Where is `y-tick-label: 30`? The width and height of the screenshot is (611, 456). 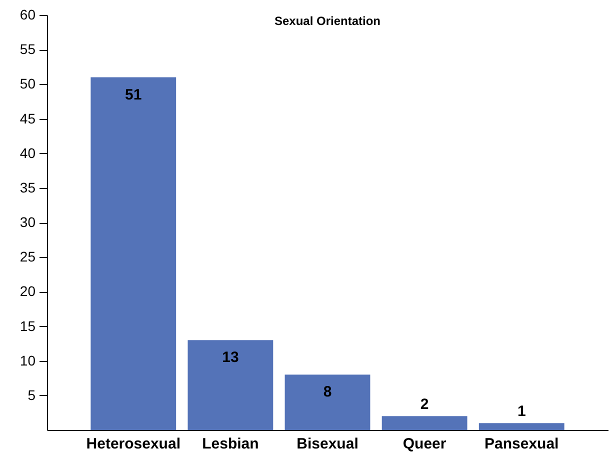 y-tick-label: 30 is located at coordinates (28, 222).